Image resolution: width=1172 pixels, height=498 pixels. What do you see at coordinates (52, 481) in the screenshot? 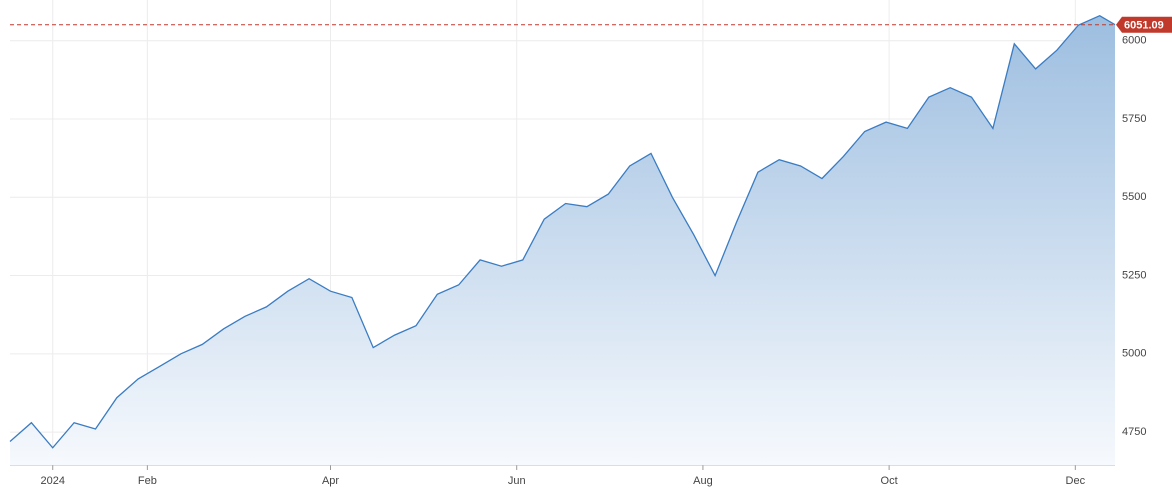
I see `x-tick-label: 2024` at bounding box center [52, 481].